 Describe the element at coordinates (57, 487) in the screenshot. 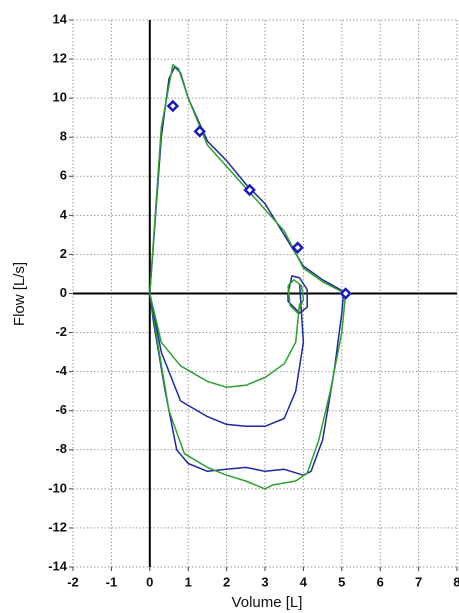

I see `y-tick-label: -10` at that location.